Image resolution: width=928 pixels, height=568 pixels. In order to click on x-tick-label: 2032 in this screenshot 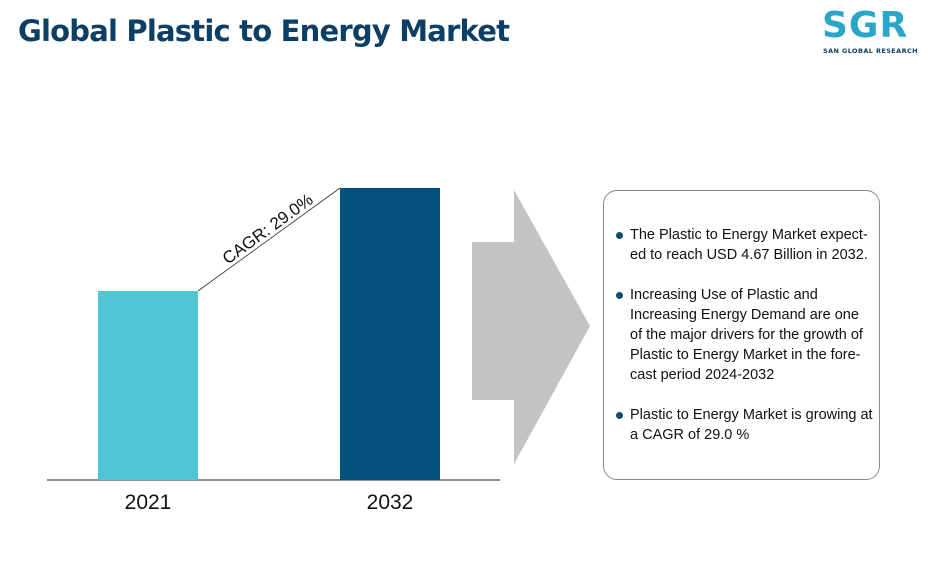, I will do `click(390, 502)`.